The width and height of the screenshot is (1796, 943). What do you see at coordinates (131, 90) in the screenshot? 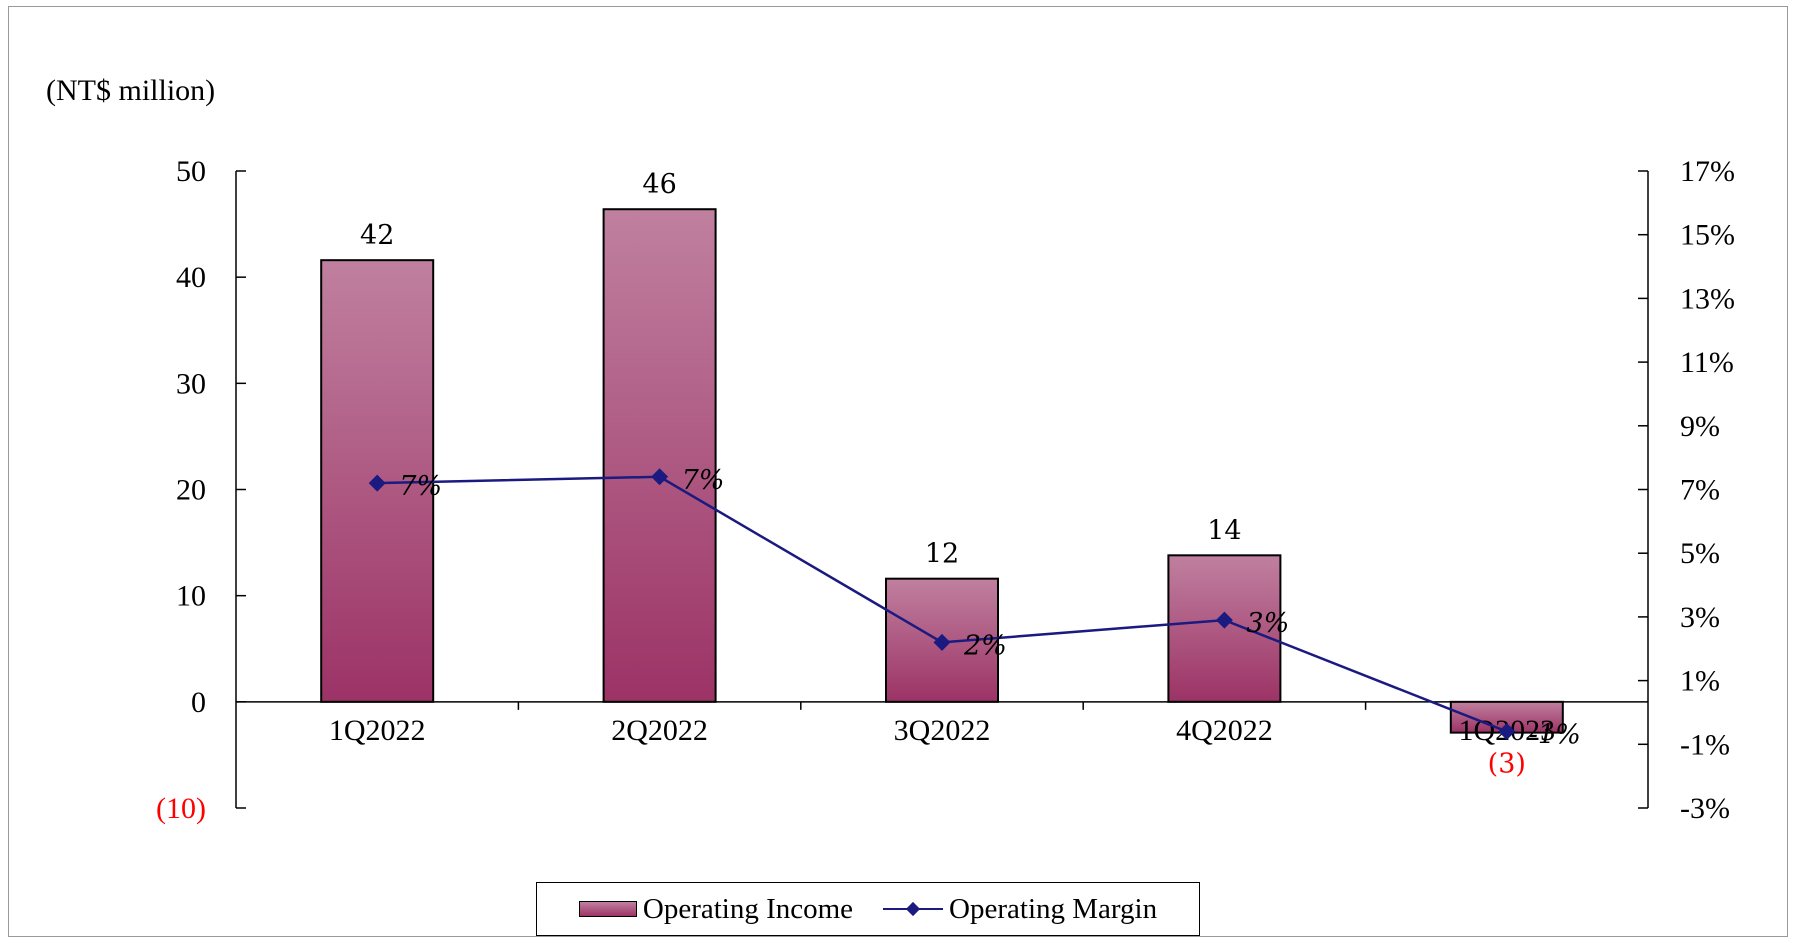
I see `unit-label: (NT$ million)` at bounding box center [131, 90].